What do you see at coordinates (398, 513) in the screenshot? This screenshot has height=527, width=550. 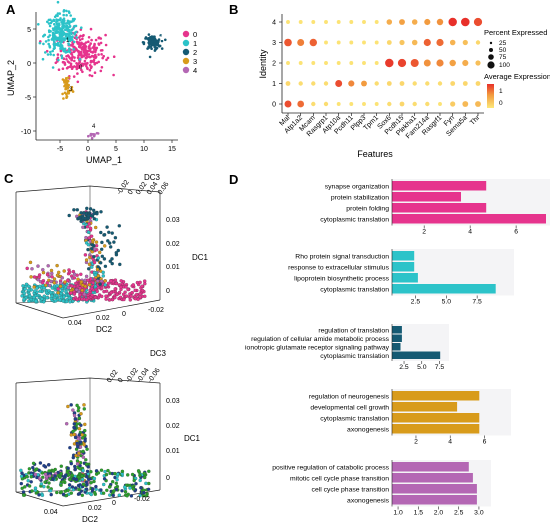 I see `go-axis-tick: 1.0` at bounding box center [398, 513].